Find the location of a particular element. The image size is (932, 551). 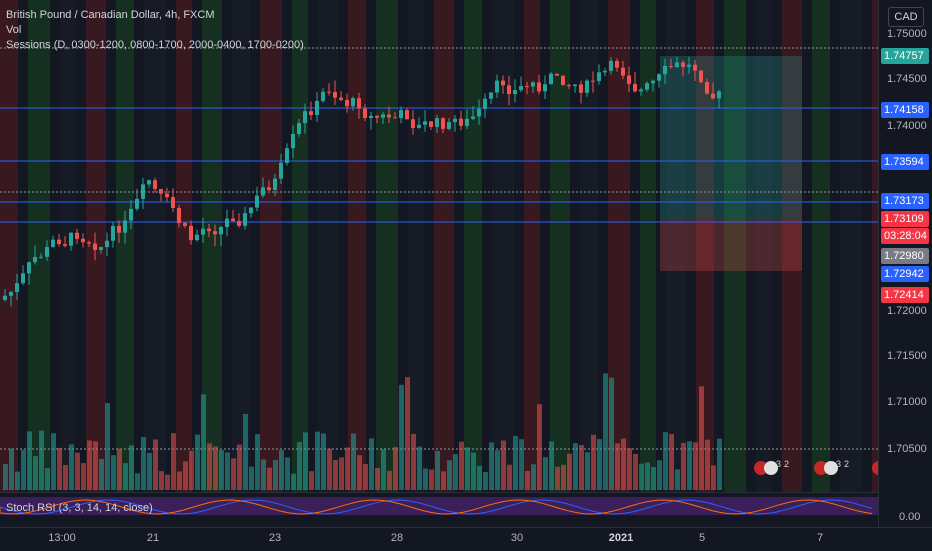

stoch-rsi-pane: Stoch RSI (3, 3, 14, 14, close) is located at coordinates (439, 510).